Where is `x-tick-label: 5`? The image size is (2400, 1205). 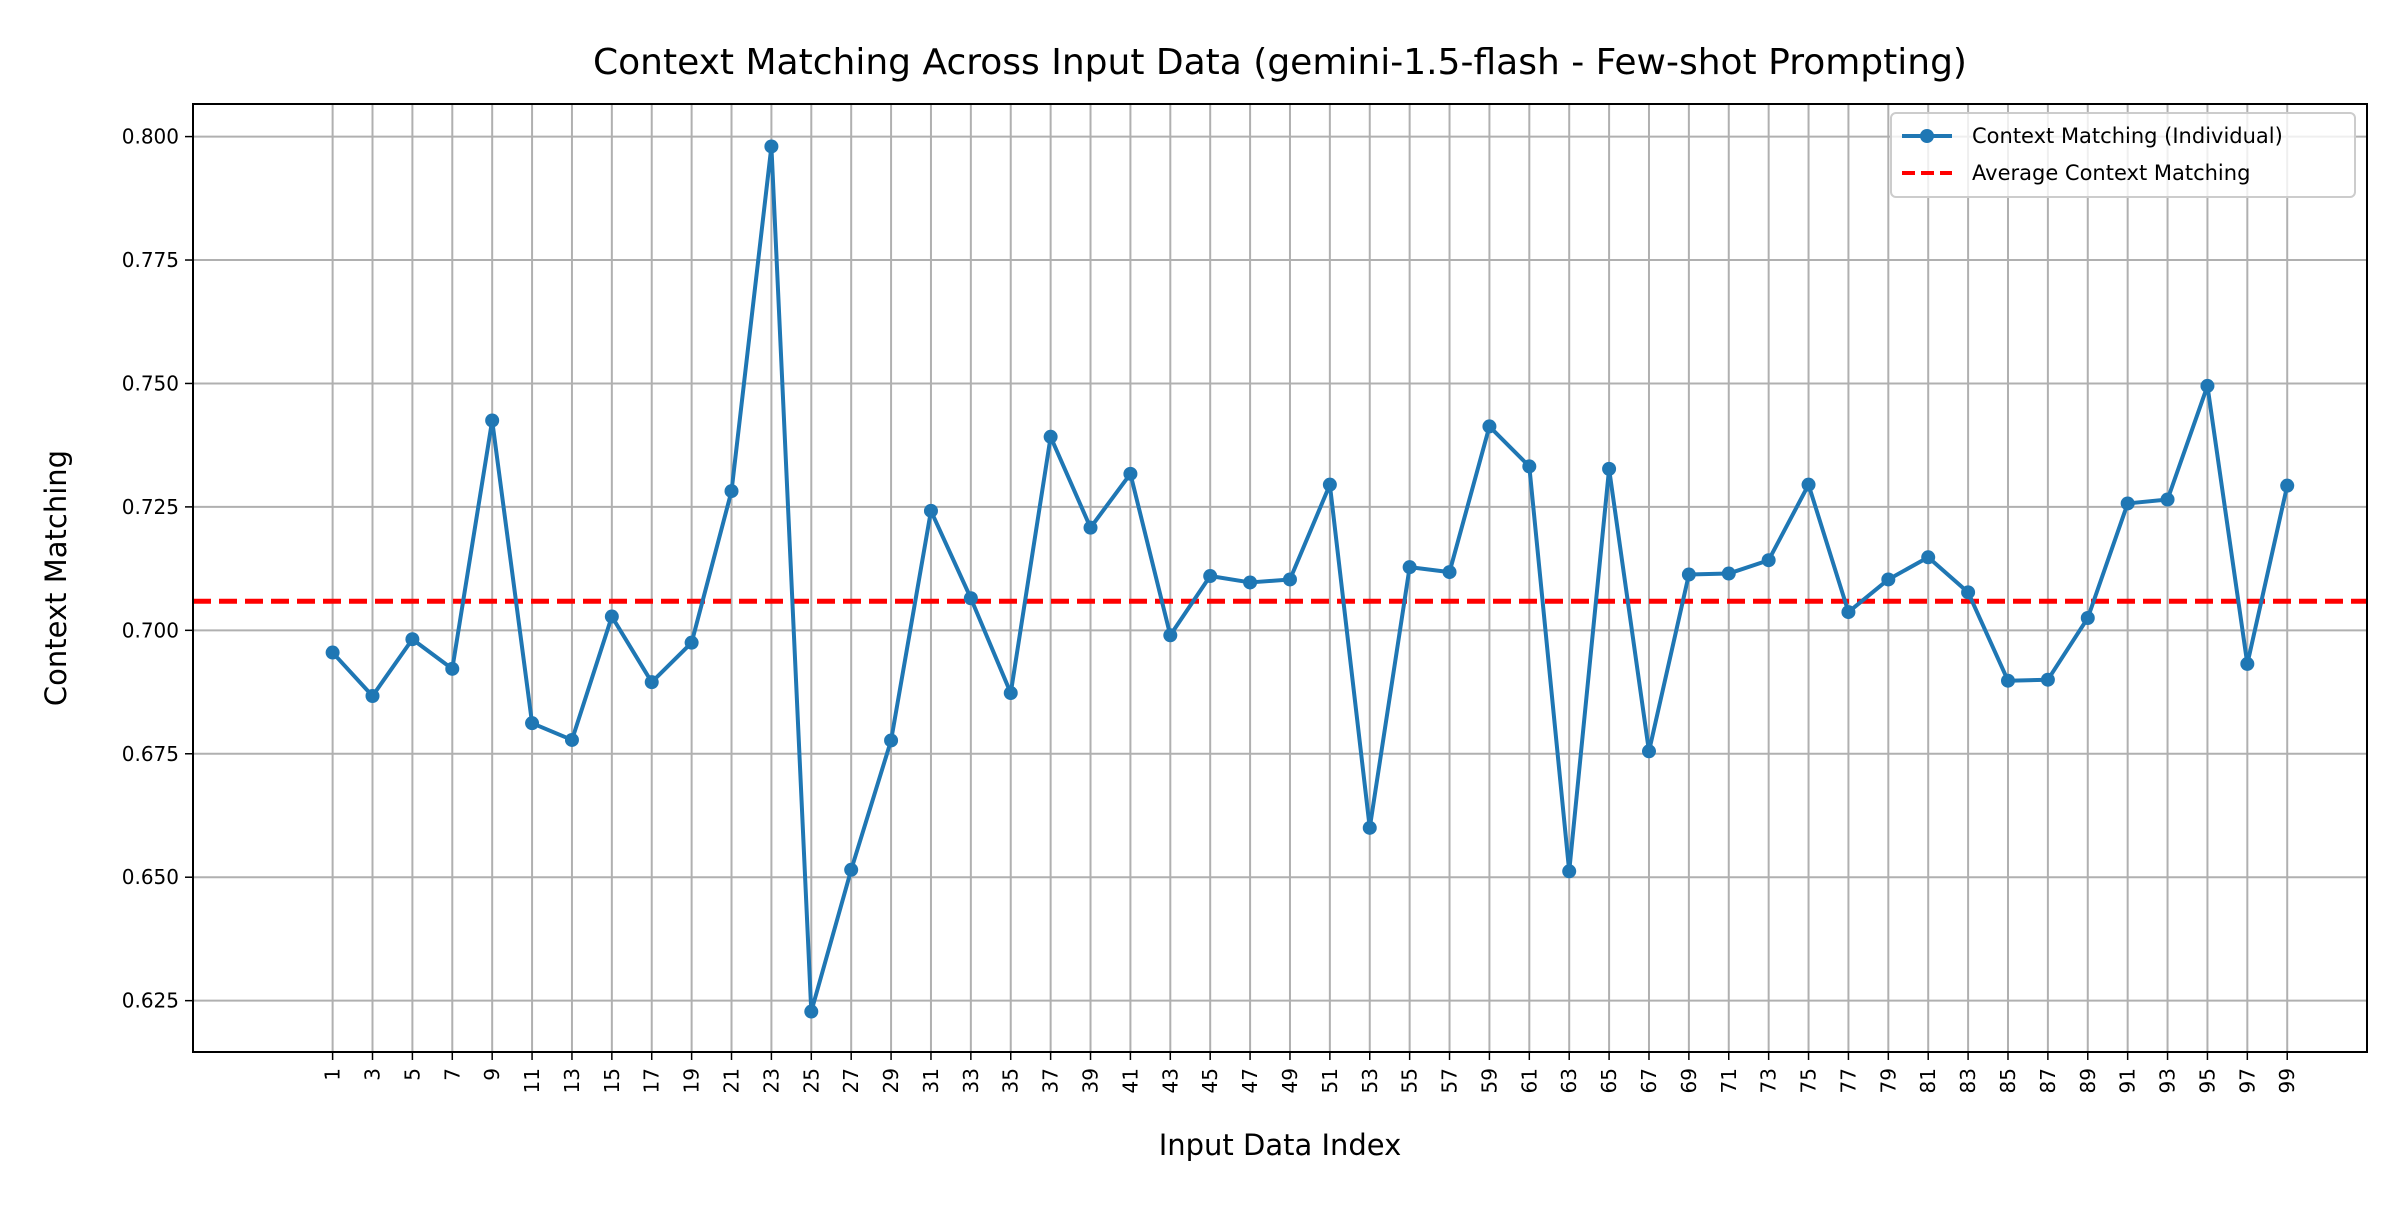 x-tick-label: 5 is located at coordinates (412, 1074).